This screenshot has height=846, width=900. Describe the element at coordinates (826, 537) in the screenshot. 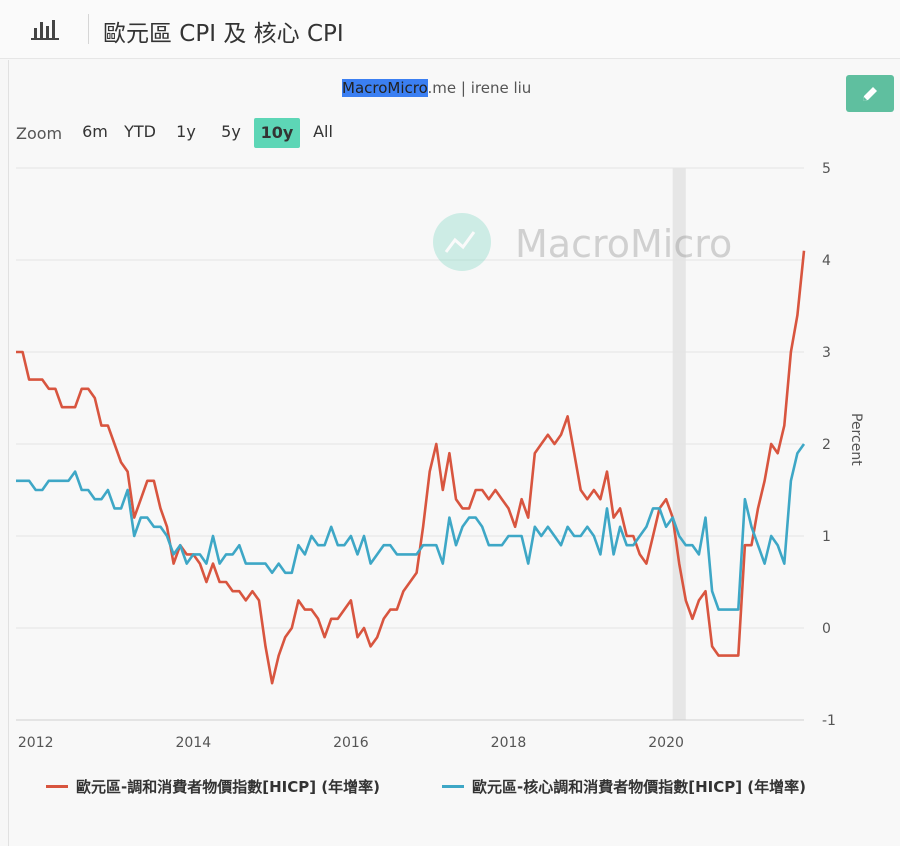

I see `y-tick-label: 1` at that location.